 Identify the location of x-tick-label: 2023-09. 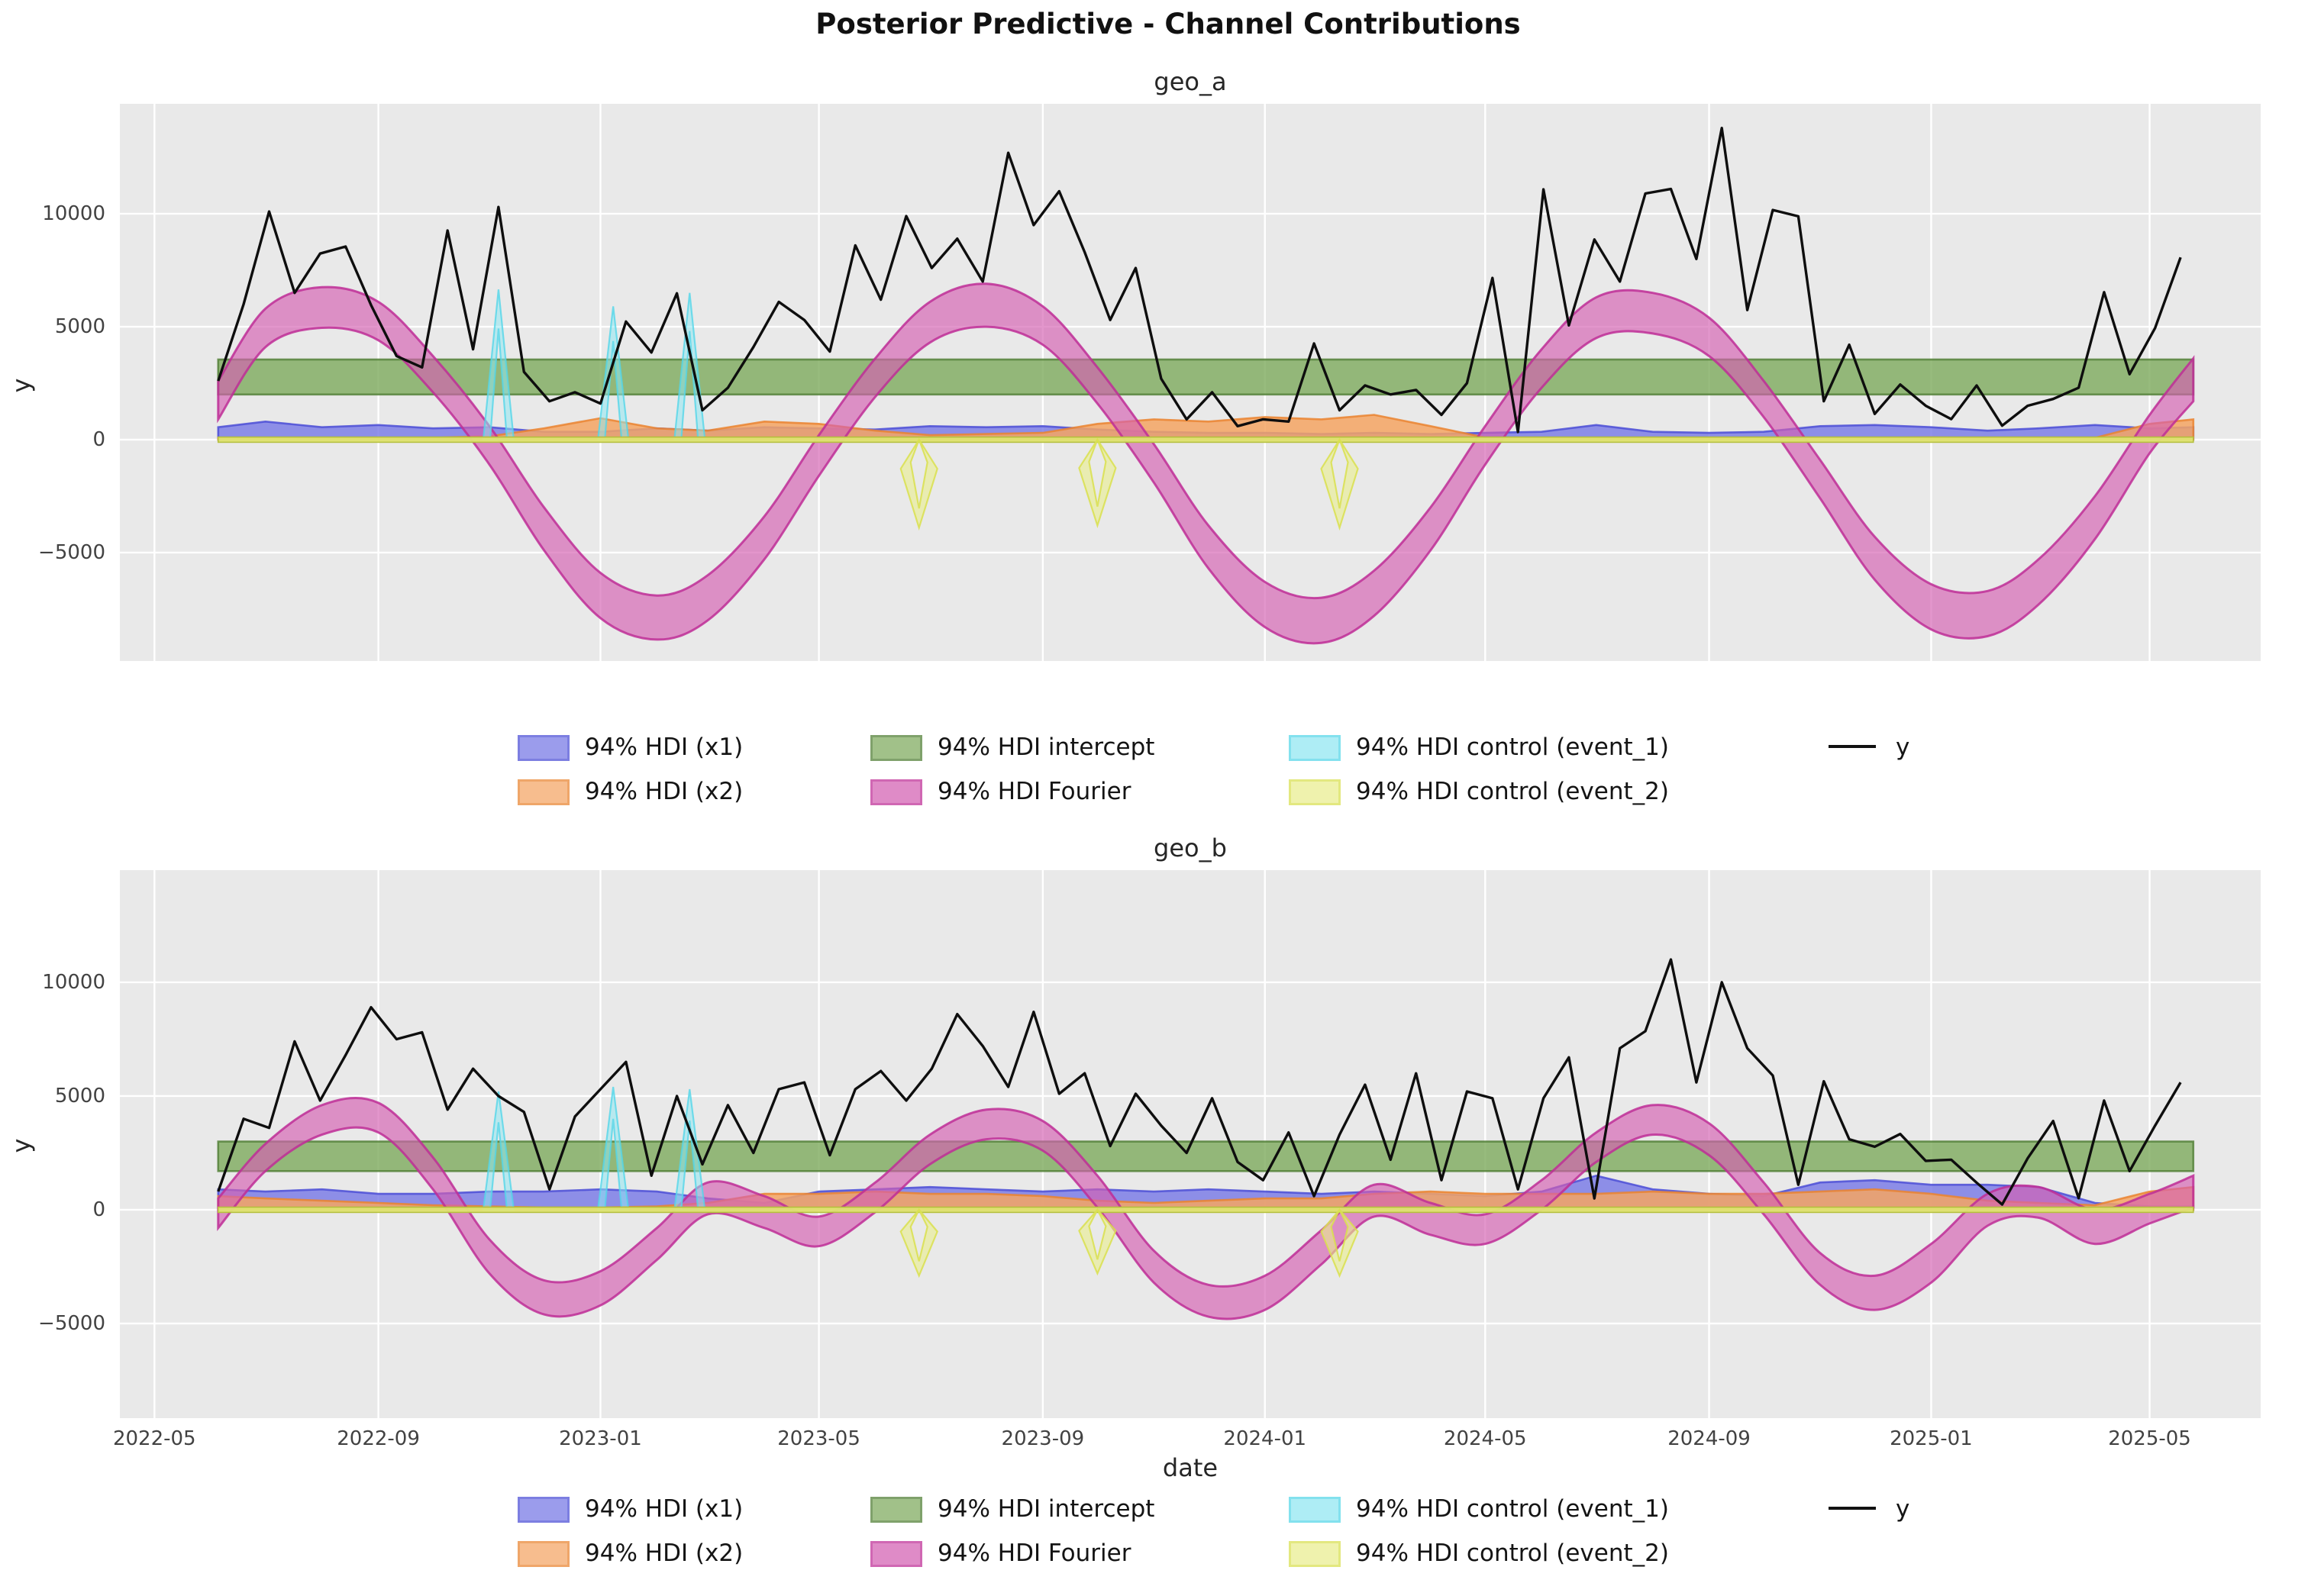
(1043, 1439).